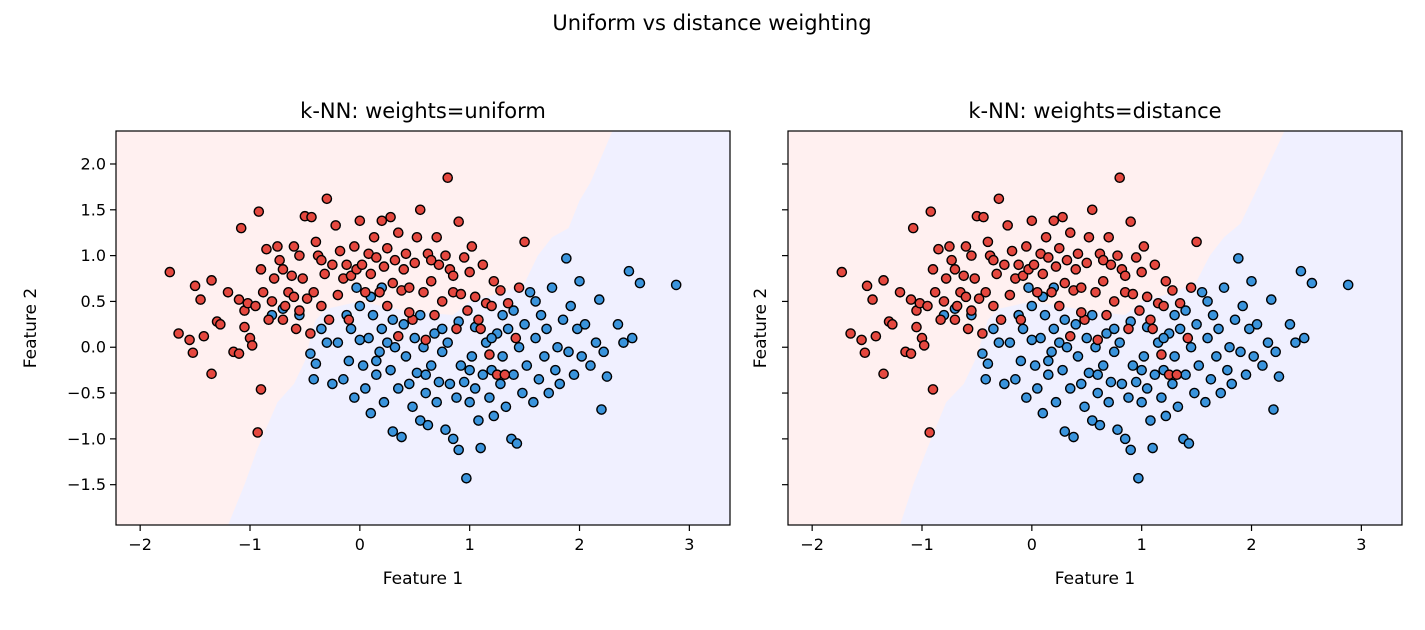 This screenshot has width=1425, height=630. Describe the element at coordinates (689, 544) in the screenshot. I see `x-tick-label: 3` at that location.